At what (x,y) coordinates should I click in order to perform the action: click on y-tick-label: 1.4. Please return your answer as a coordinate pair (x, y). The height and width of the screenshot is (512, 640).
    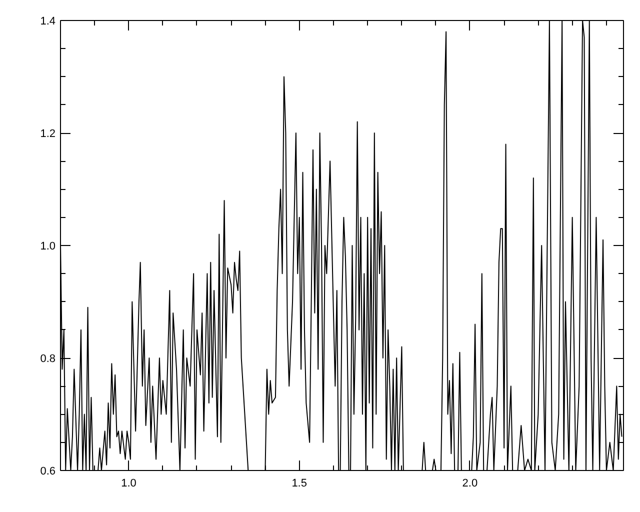
    Looking at the image, I should click on (48, 22).